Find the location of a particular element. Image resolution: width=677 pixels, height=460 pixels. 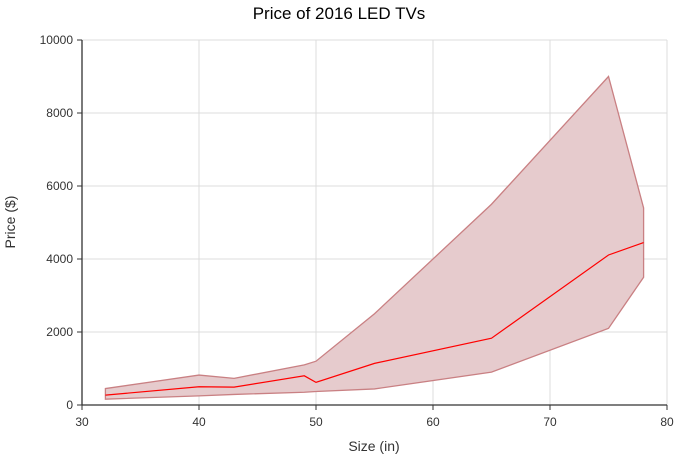

y-tick-label: 4000 is located at coordinates (59, 259).